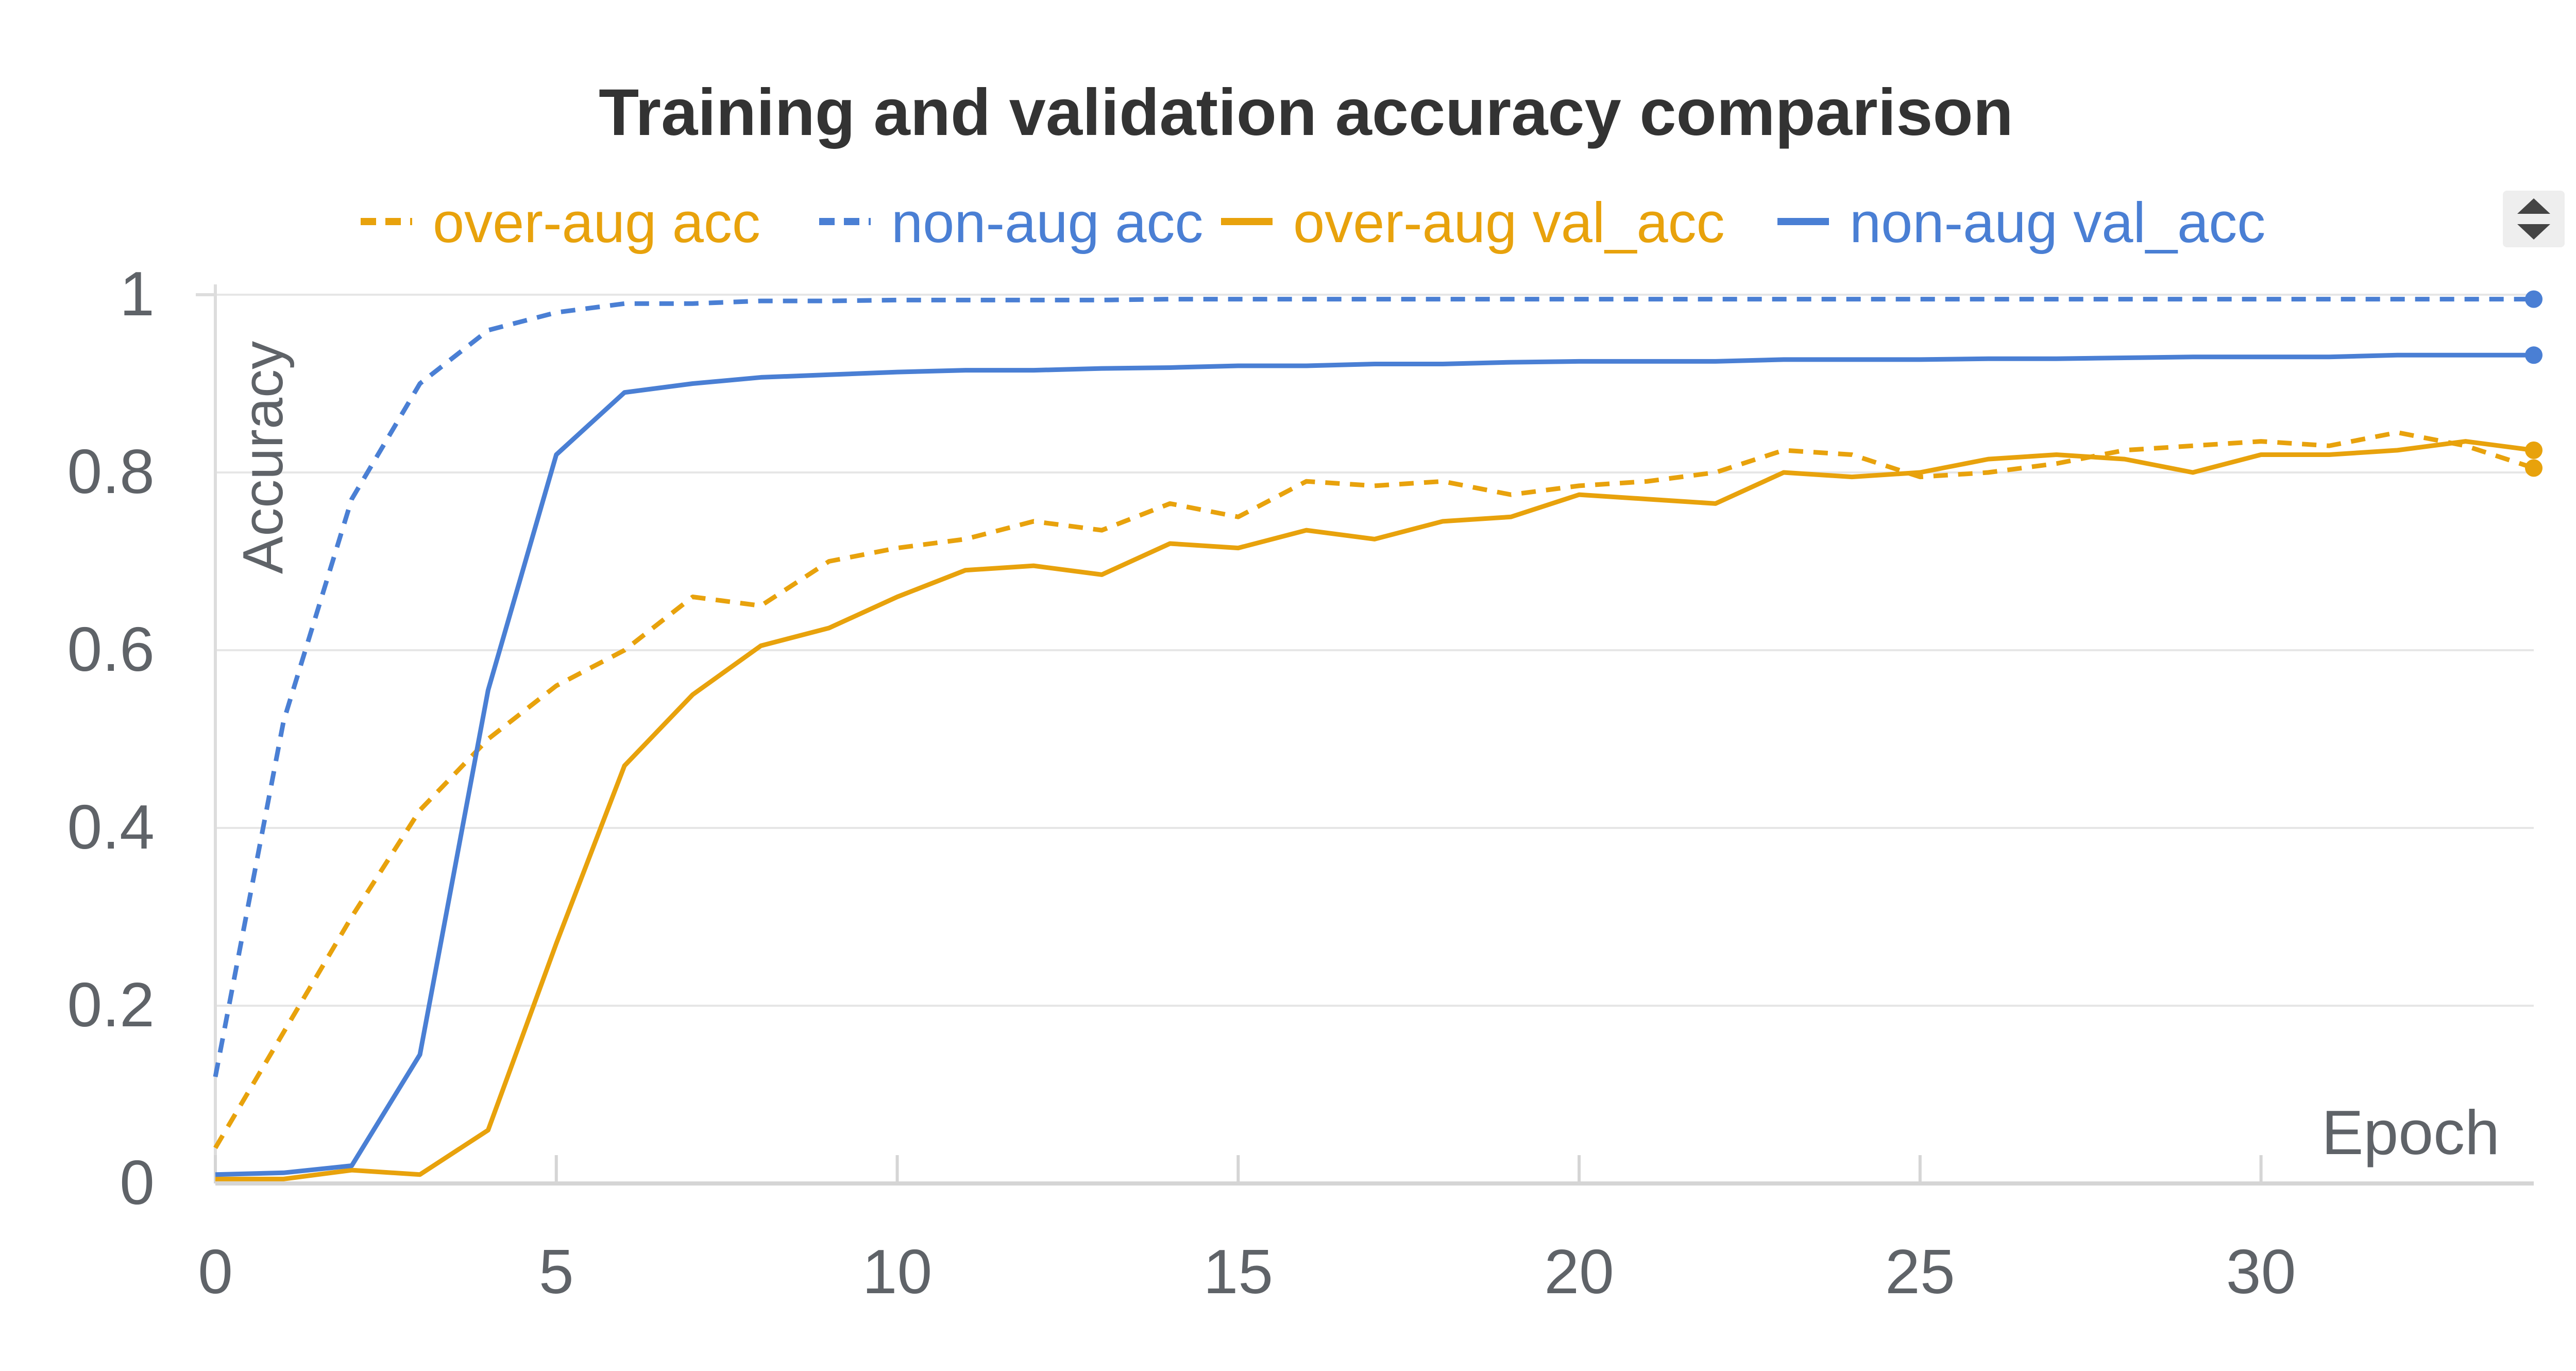 The image size is (2576, 1371). I want to click on y-tick-label: 0, so click(137, 1182).